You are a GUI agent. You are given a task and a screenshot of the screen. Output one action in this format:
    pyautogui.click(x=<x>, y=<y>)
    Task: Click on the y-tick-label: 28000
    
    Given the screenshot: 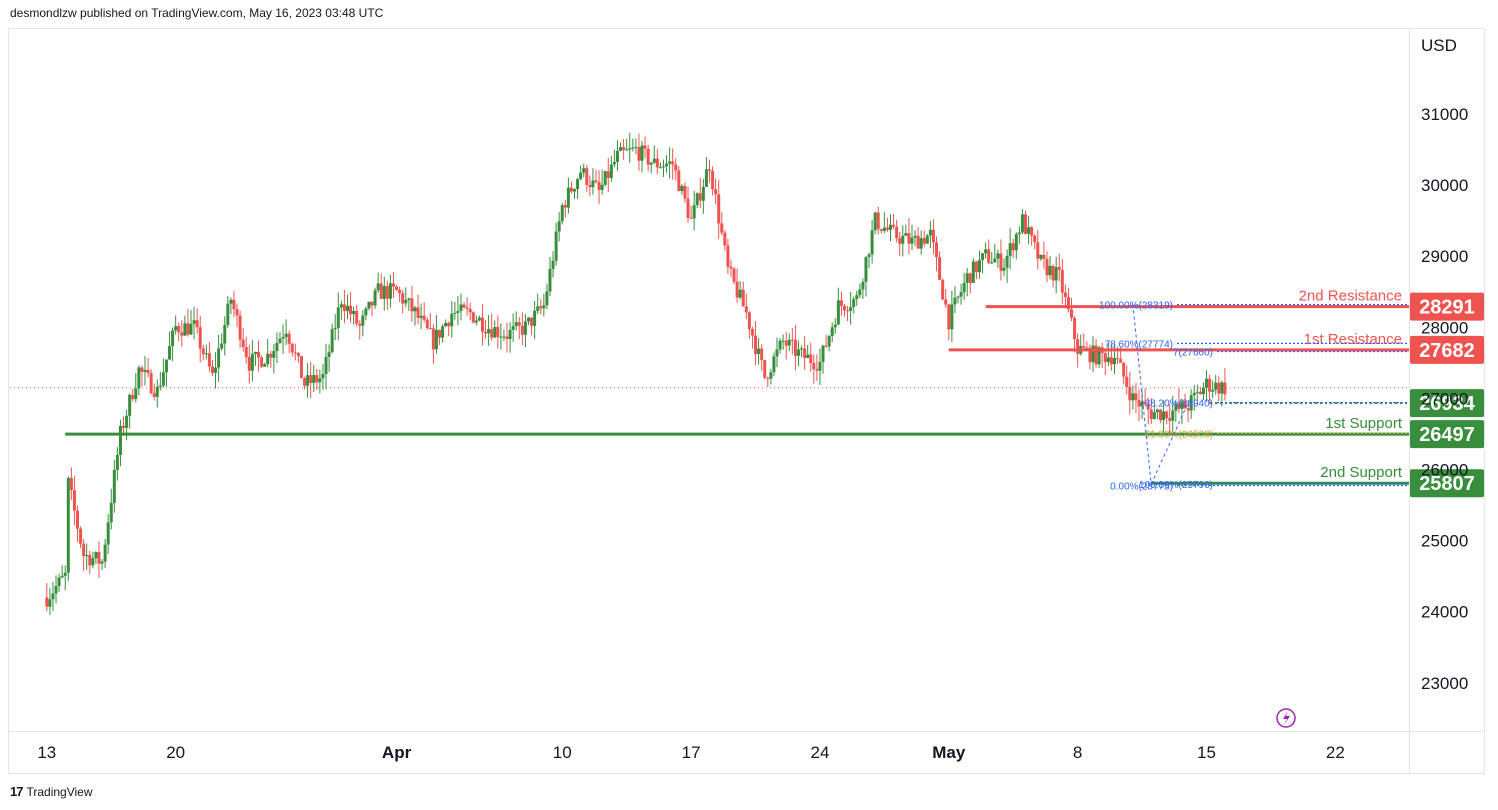 What is the action you would take?
    pyautogui.click(x=1444, y=327)
    